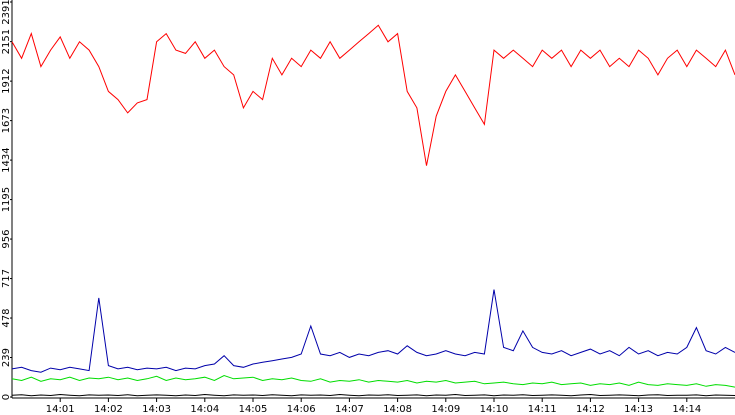  I want to click on x-tick-label: 14:12, so click(590, 409).